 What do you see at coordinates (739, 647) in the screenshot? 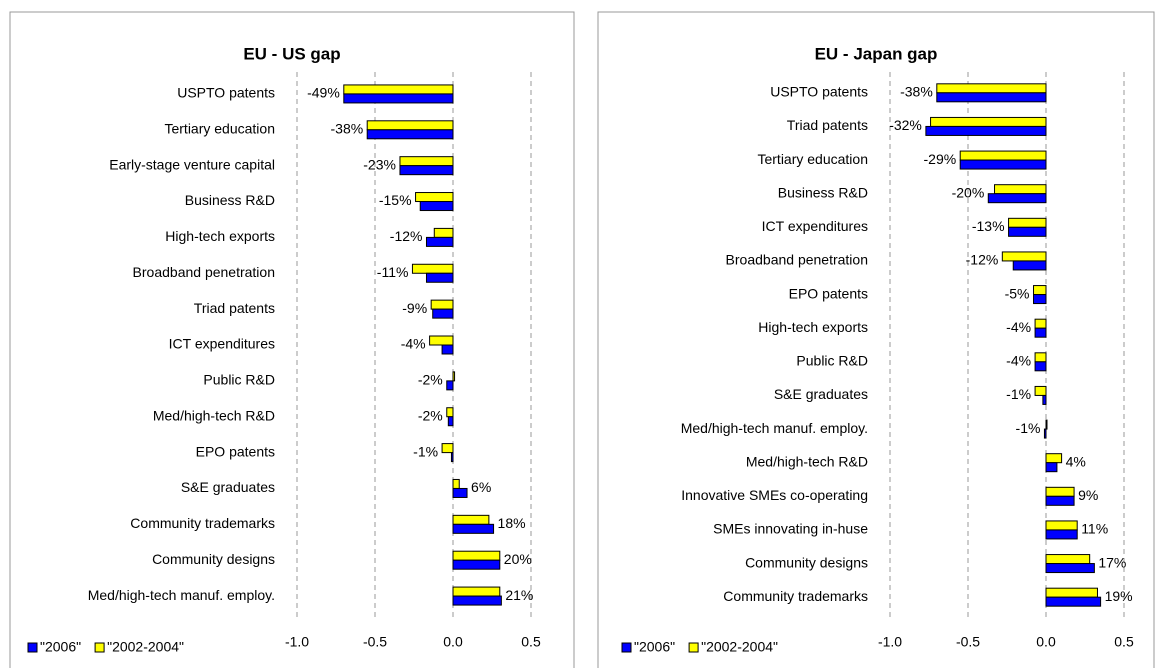
I see `legend-label: "2002-2004"` at bounding box center [739, 647].